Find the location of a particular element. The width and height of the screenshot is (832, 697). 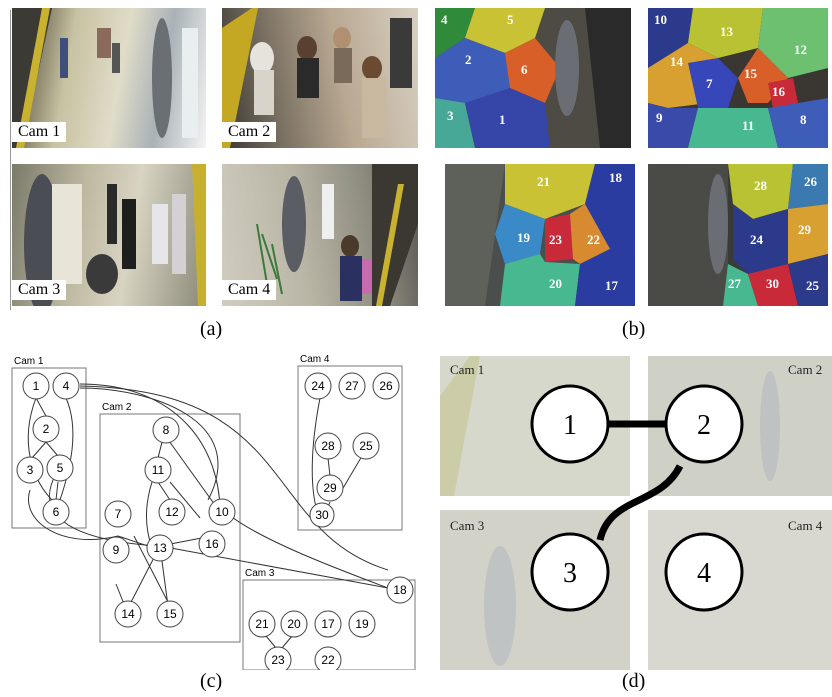

svg-text: 3 is located at coordinates (570, 573).